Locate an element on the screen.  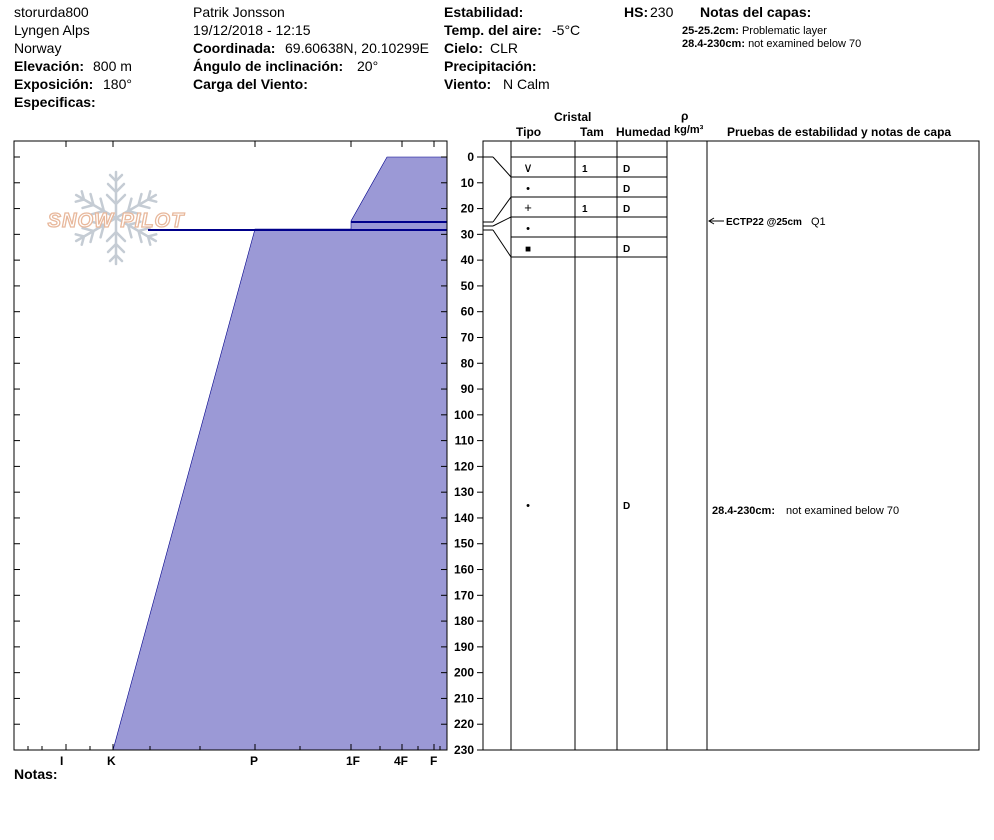
stability-label: Estabilidad: is located at coordinates (484, 12).